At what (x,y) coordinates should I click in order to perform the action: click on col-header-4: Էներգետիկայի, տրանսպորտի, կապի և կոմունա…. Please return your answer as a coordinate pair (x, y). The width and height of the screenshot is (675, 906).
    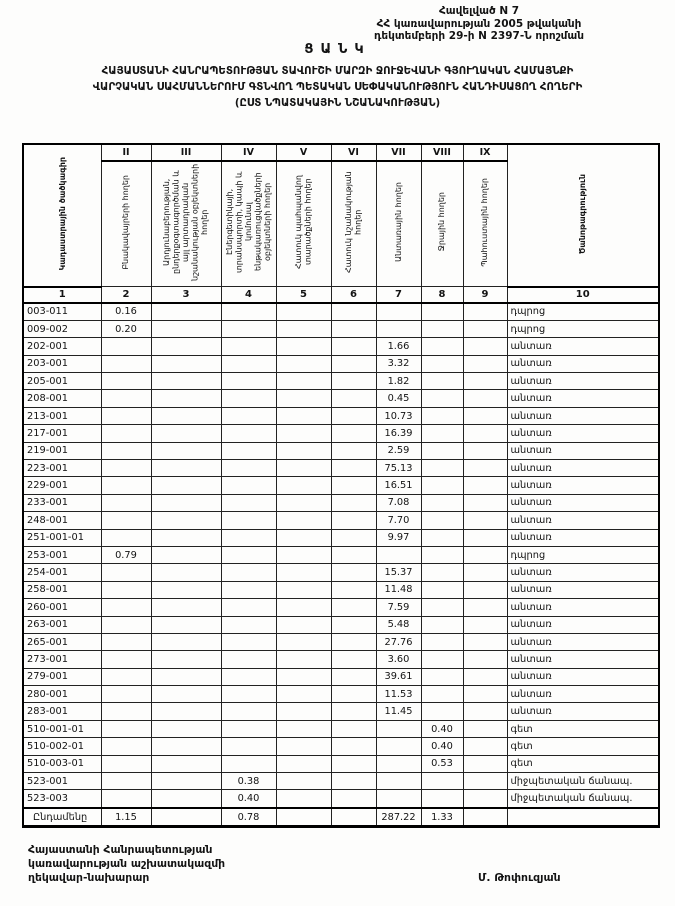
    Looking at the image, I should click on (248, 223).